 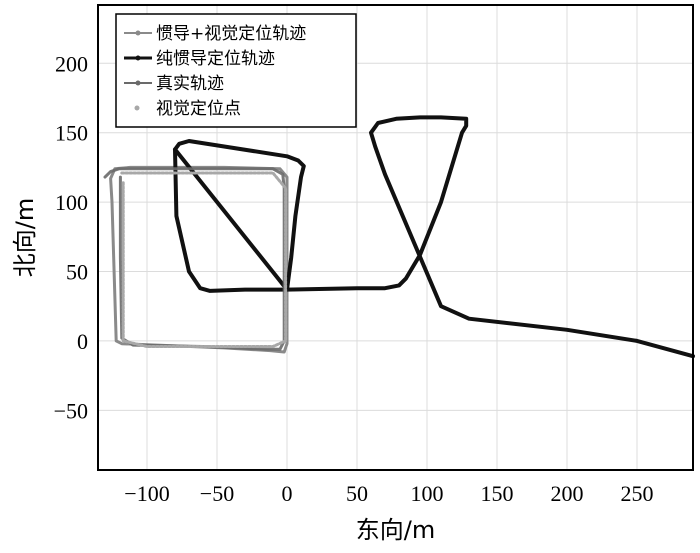 What do you see at coordinates (236, 70) in the screenshot?
I see `legend-box` at bounding box center [236, 70].